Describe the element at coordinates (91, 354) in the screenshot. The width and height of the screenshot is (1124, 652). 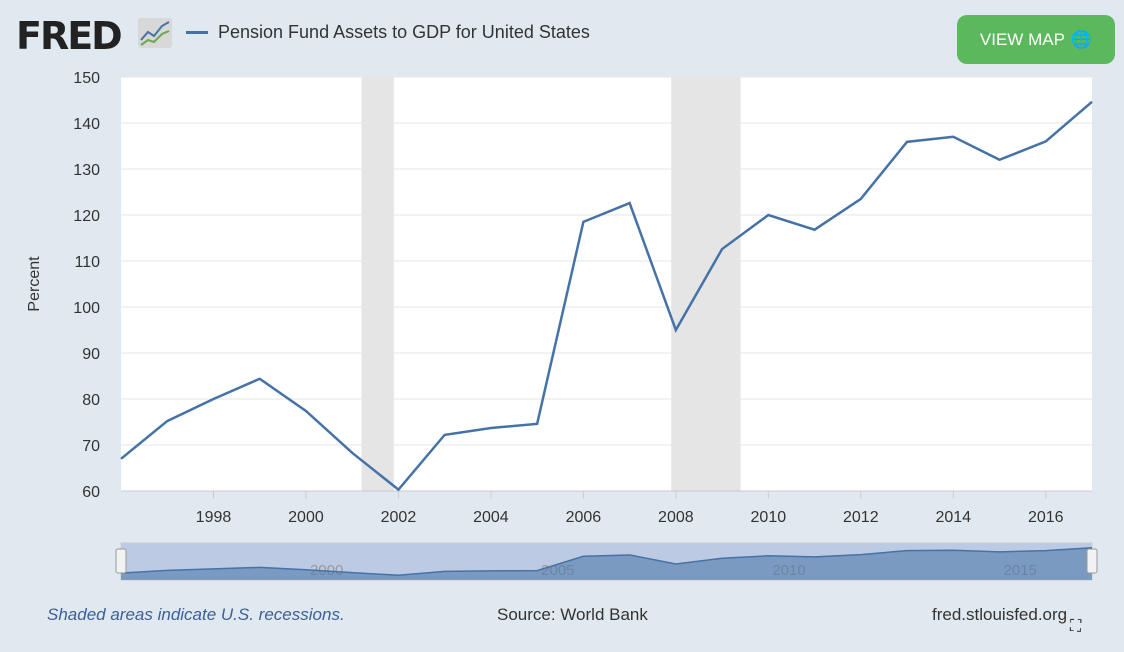
I see `y-tick-label: 90` at that location.